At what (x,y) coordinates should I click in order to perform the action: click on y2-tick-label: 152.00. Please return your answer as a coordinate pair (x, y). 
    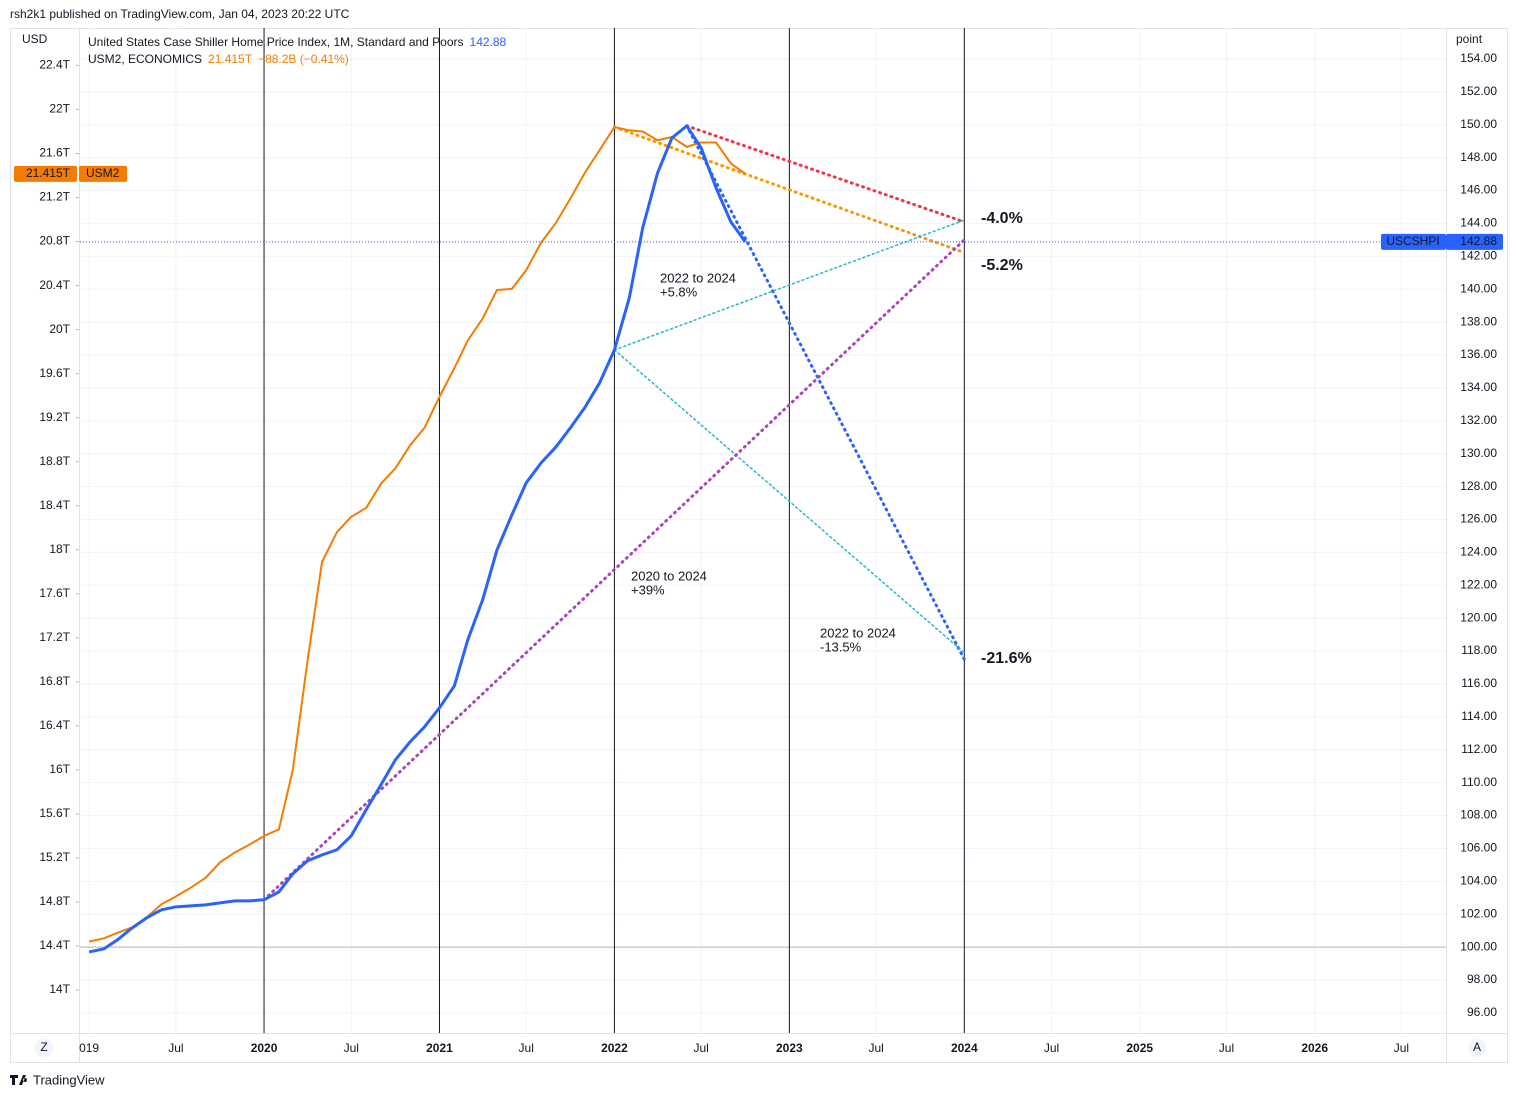
    Looking at the image, I should click on (1478, 91).